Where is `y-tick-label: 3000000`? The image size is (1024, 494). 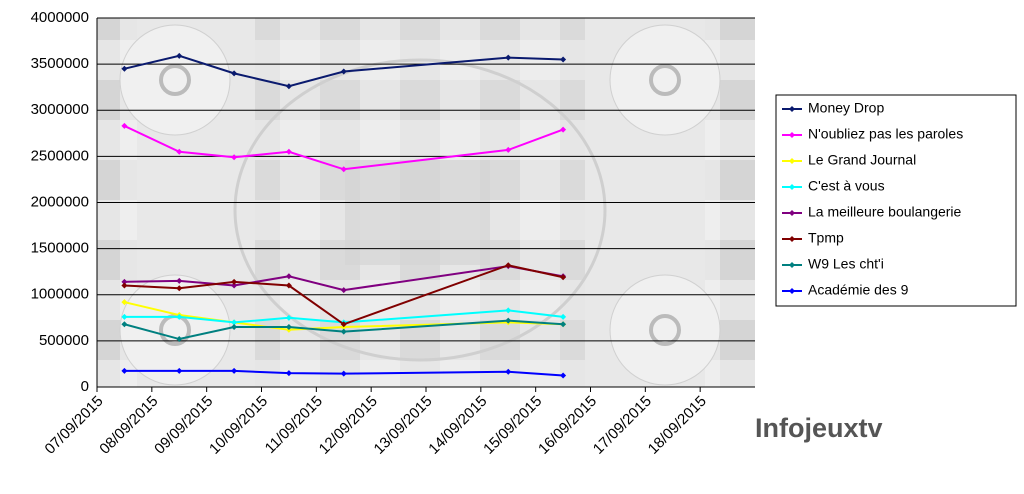 y-tick-label: 3000000 is located at coordinates (60, 109).